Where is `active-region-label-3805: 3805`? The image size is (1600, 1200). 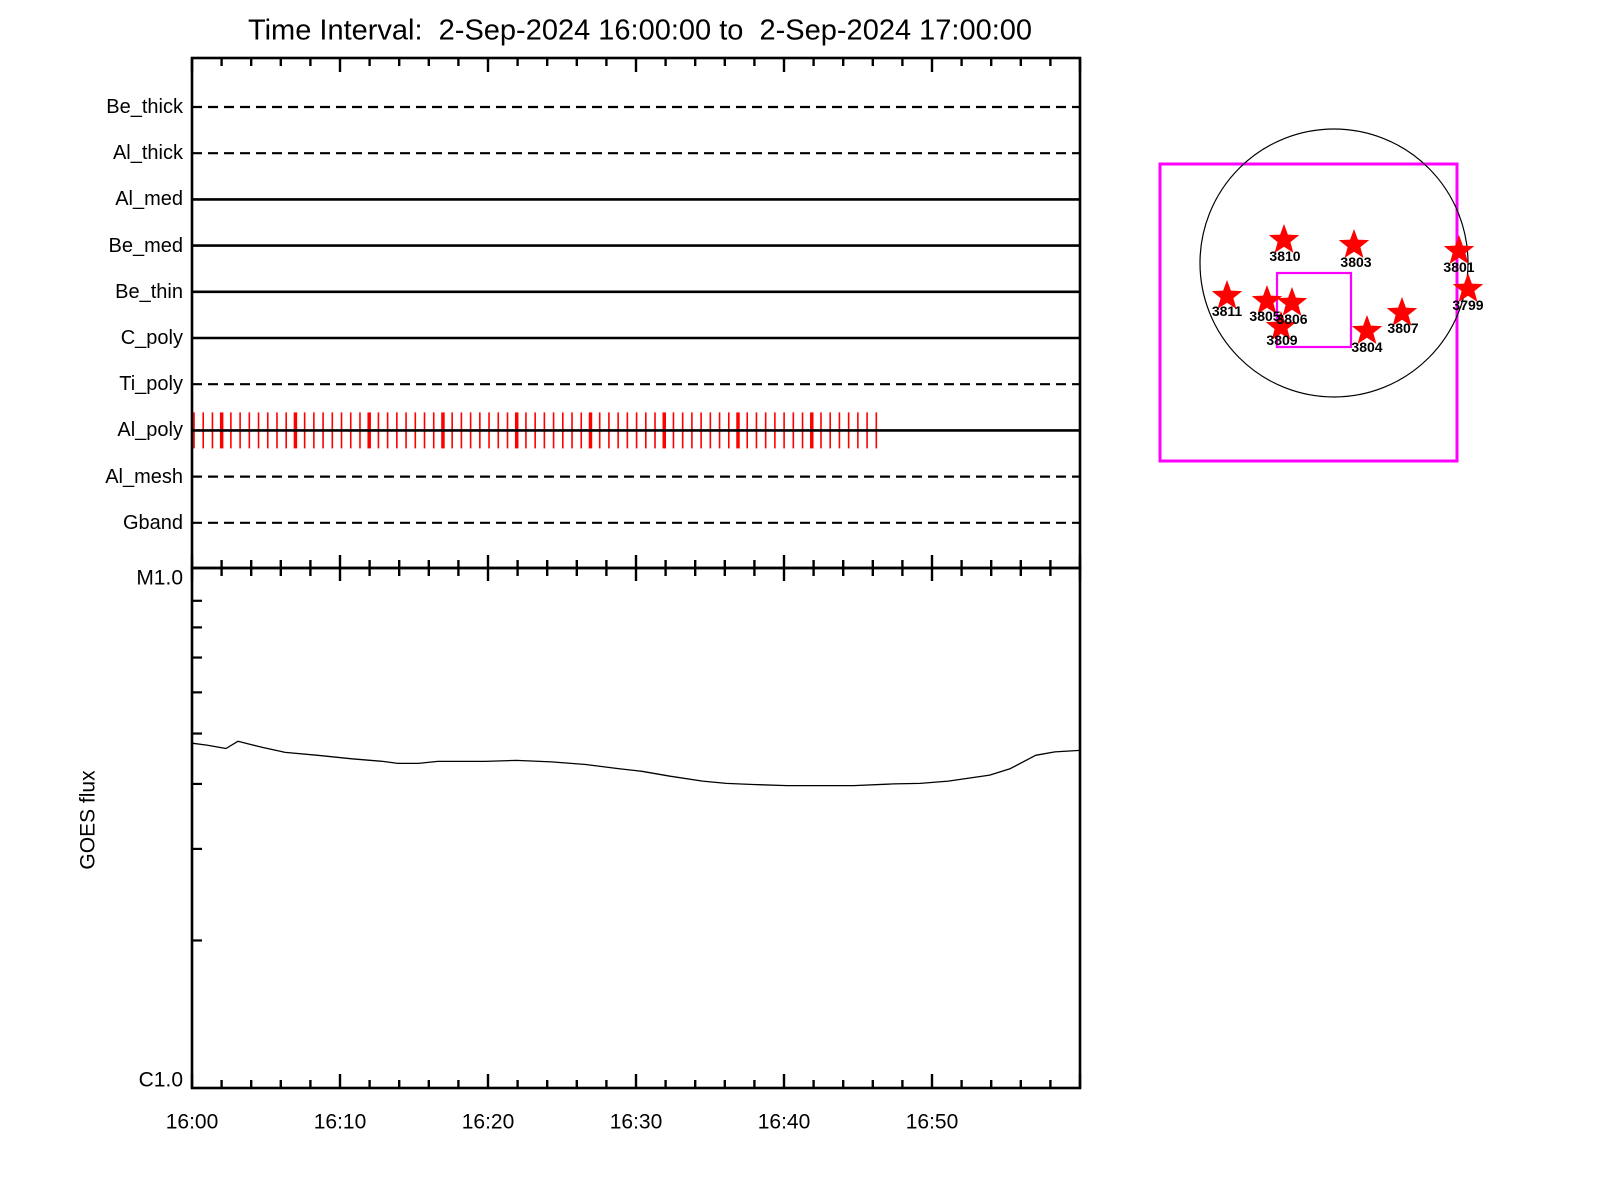
active-region-label-3805: 3805 is located at coordinates (1265, 316).